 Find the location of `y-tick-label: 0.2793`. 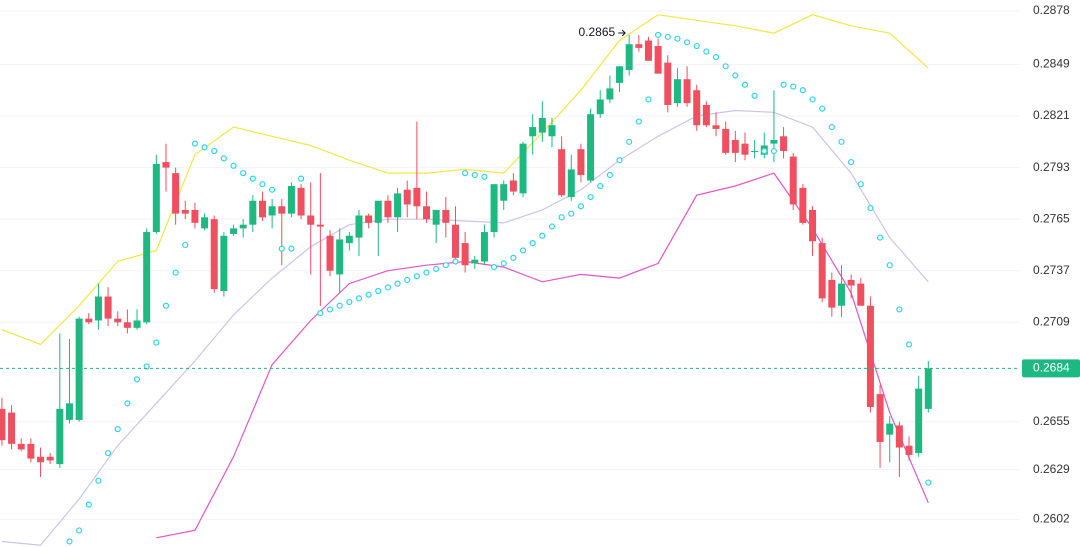

y-tick-label: 0.2793 is located at coordinates (1051, 167).